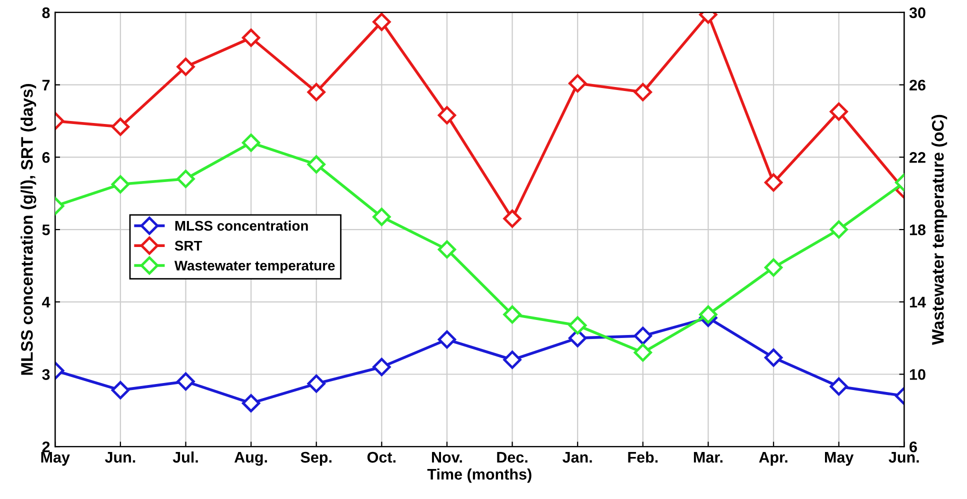 The width and height of the screenshot is (967, 499). Describe the element at coordinates (46, 12) in the screenshot. I see `y-tick-label: 8` at that location.